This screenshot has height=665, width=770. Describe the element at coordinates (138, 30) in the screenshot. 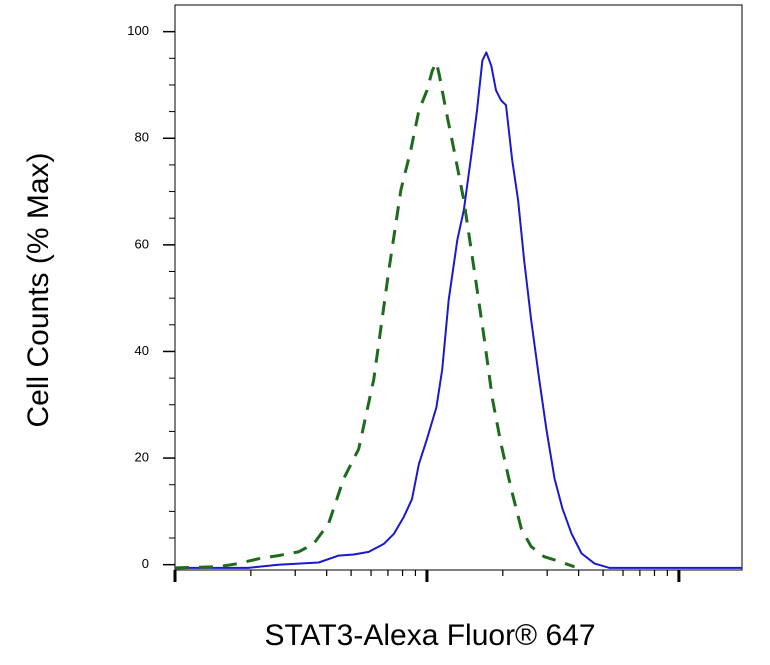

I see `y-tick-label: 100` at that location.